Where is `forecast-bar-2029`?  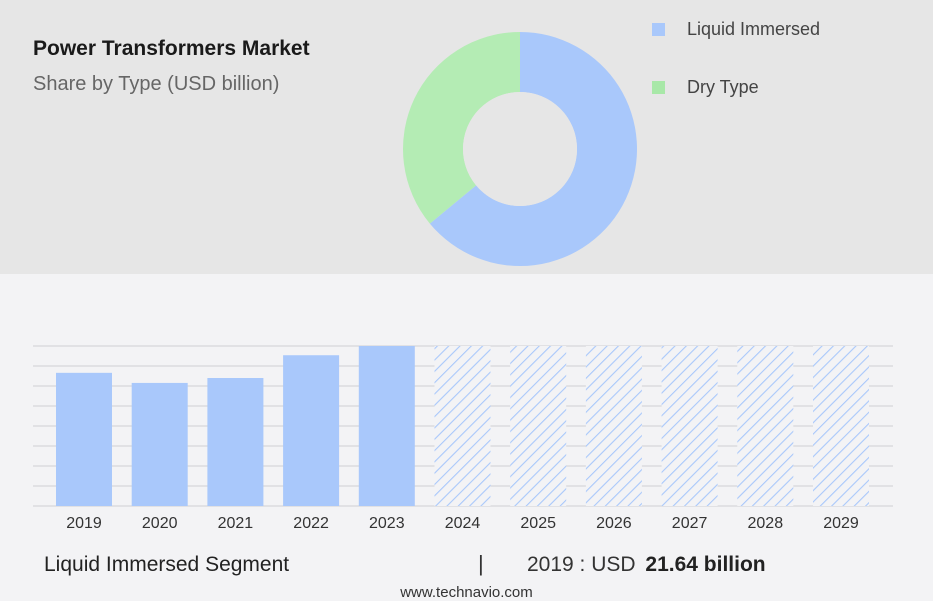
forecast-bar-2029 is located at coordinates (841, 426).